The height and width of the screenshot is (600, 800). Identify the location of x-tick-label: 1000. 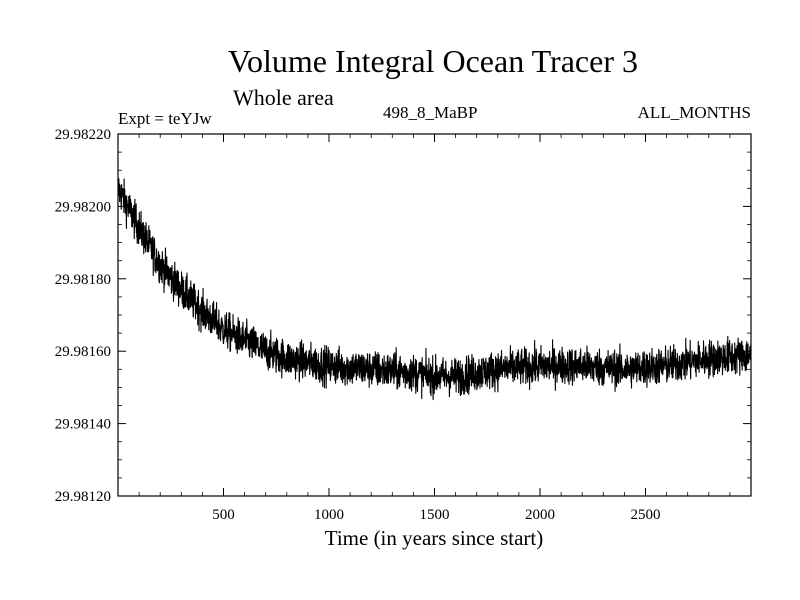
(329, 515).